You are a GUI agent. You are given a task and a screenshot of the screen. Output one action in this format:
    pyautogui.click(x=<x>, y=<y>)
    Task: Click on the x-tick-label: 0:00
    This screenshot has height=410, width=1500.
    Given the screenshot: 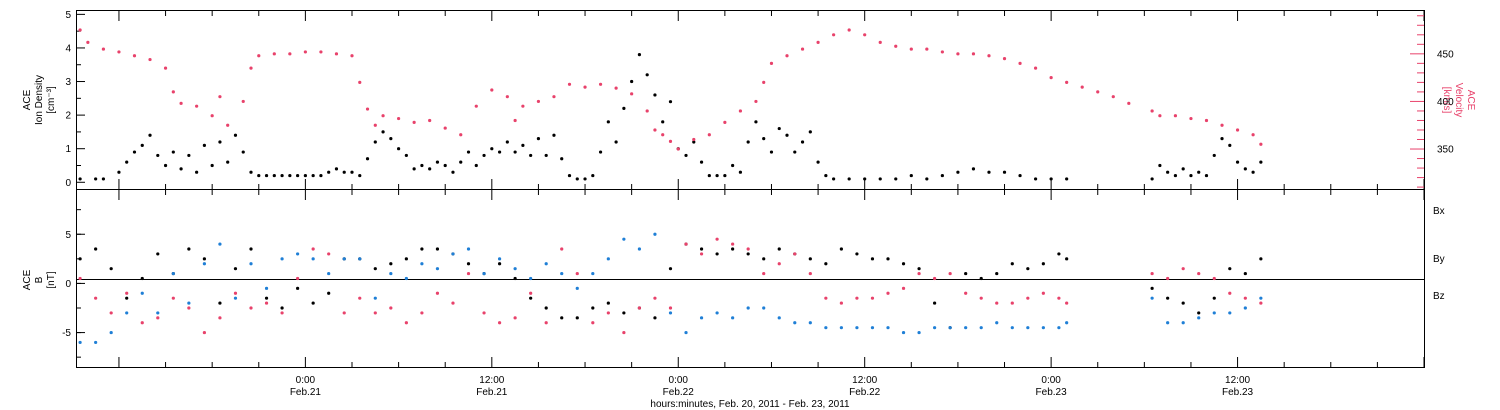 What is the action you would take?
    pyautogui.click(x=306, y=380)
    